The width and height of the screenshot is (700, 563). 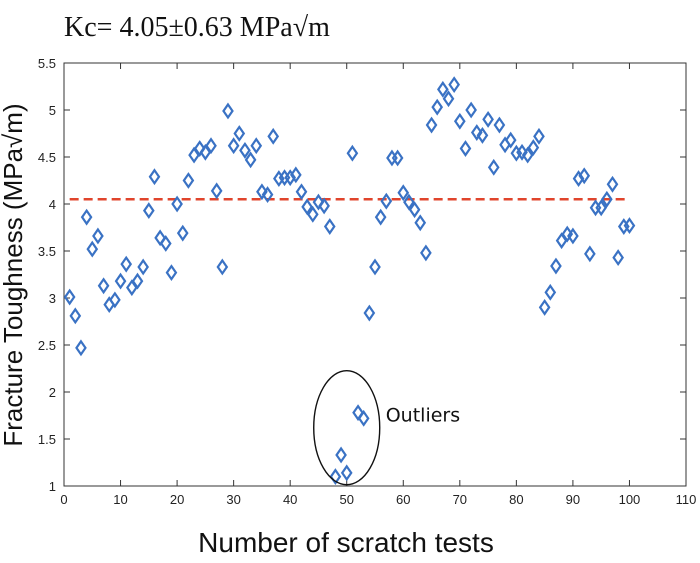 I want to click on x-tick-label: 50, so click(x=346, y=499).